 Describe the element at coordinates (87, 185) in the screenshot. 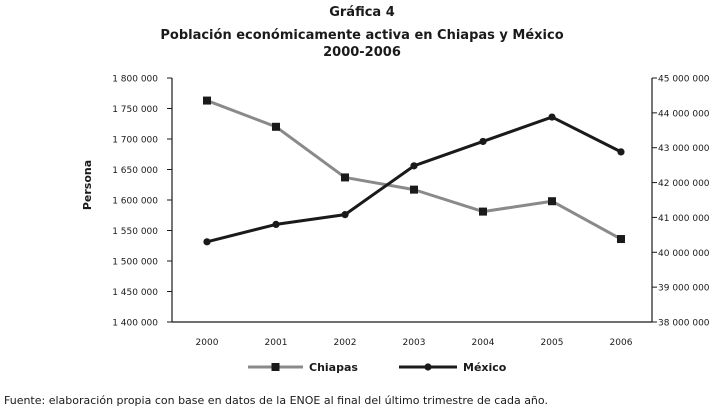

I see `y-axis-label: Persona` at that location.